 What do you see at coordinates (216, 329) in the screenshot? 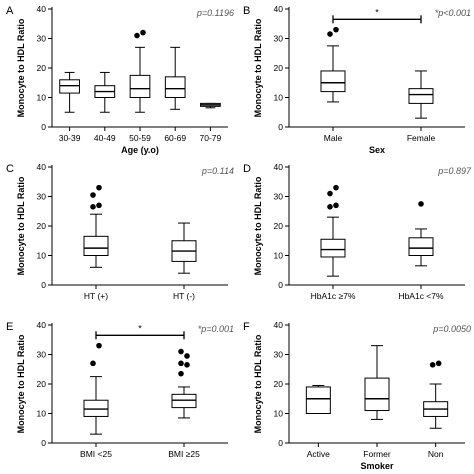
I see `p-value-label: *p=0.001` at bounding box center [216, 329].